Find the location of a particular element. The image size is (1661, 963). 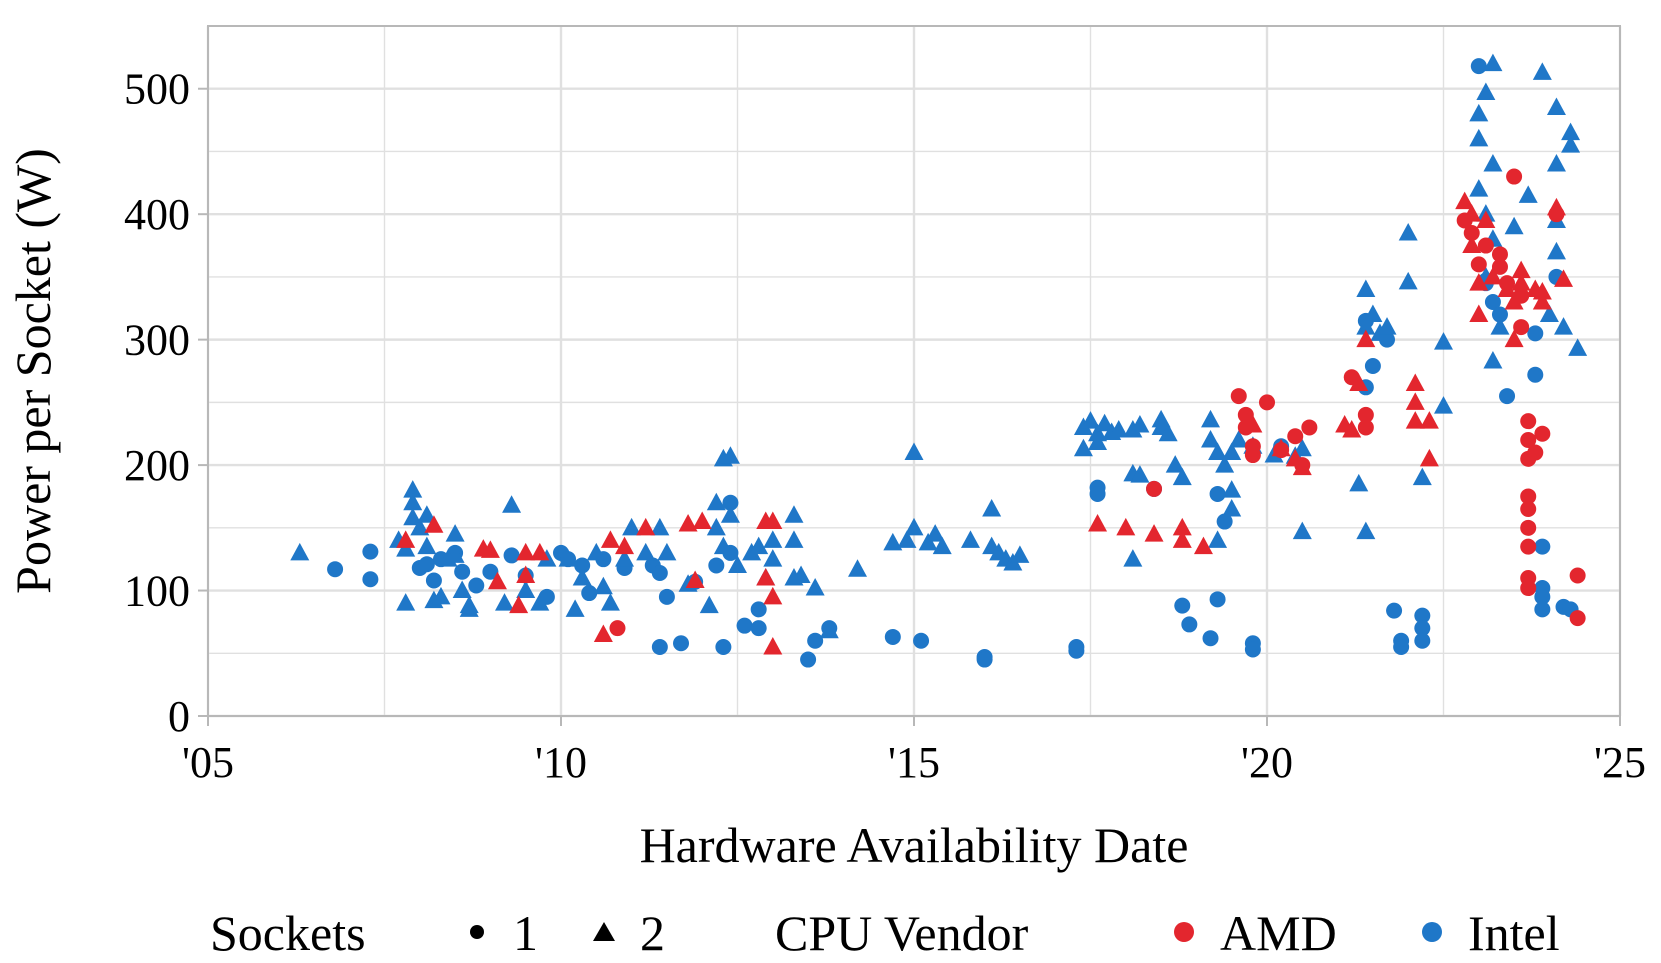

y-tick-label: 200 is located at coordinates (157, 465).